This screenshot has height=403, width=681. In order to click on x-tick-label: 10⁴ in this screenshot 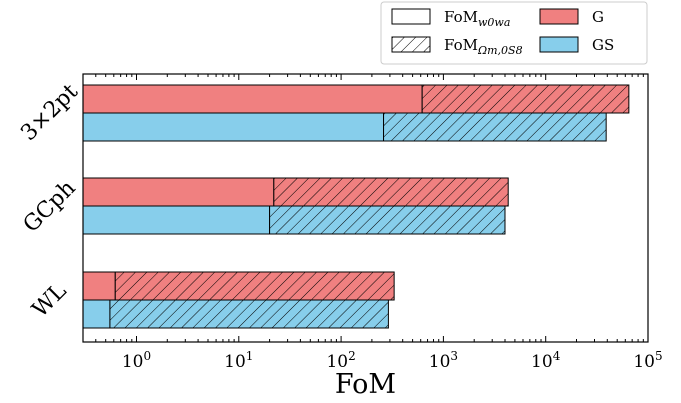, I will do `click(546, 360)`.